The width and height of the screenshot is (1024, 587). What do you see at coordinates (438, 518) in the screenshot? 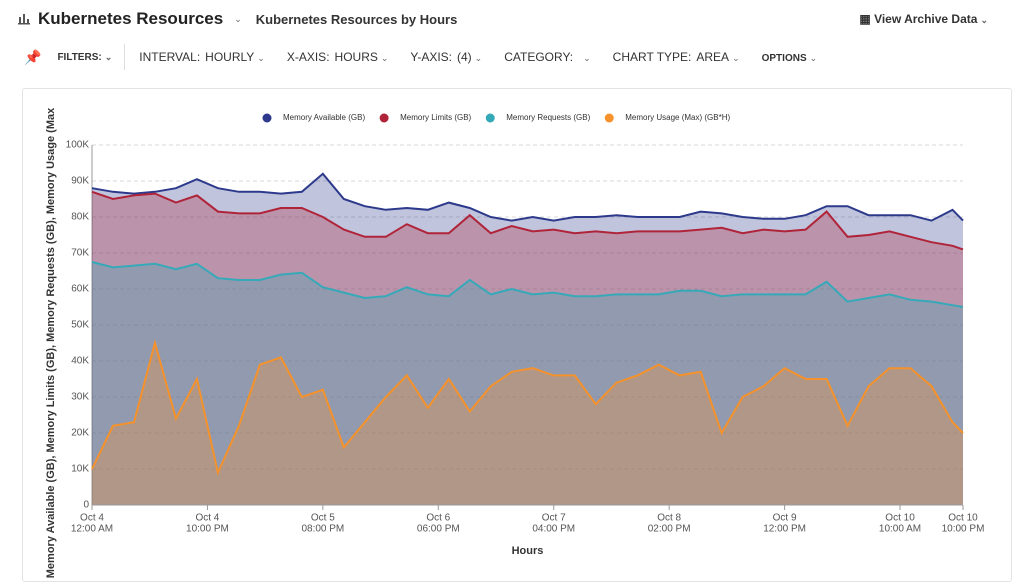
I see `x-tick-label: Oct 6` at bounding box center [438, 518].